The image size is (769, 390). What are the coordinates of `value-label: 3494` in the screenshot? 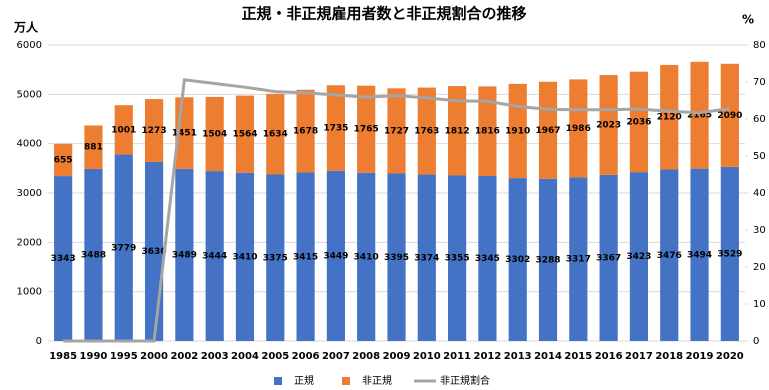 It's located at (699, 255).